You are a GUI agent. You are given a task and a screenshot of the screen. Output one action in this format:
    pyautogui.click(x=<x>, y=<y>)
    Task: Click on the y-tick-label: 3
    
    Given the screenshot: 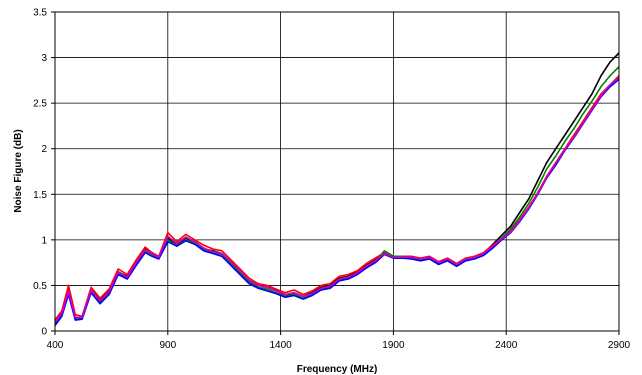 What is the action you would take?
    pyautogui.click(x=44, y=58)
    